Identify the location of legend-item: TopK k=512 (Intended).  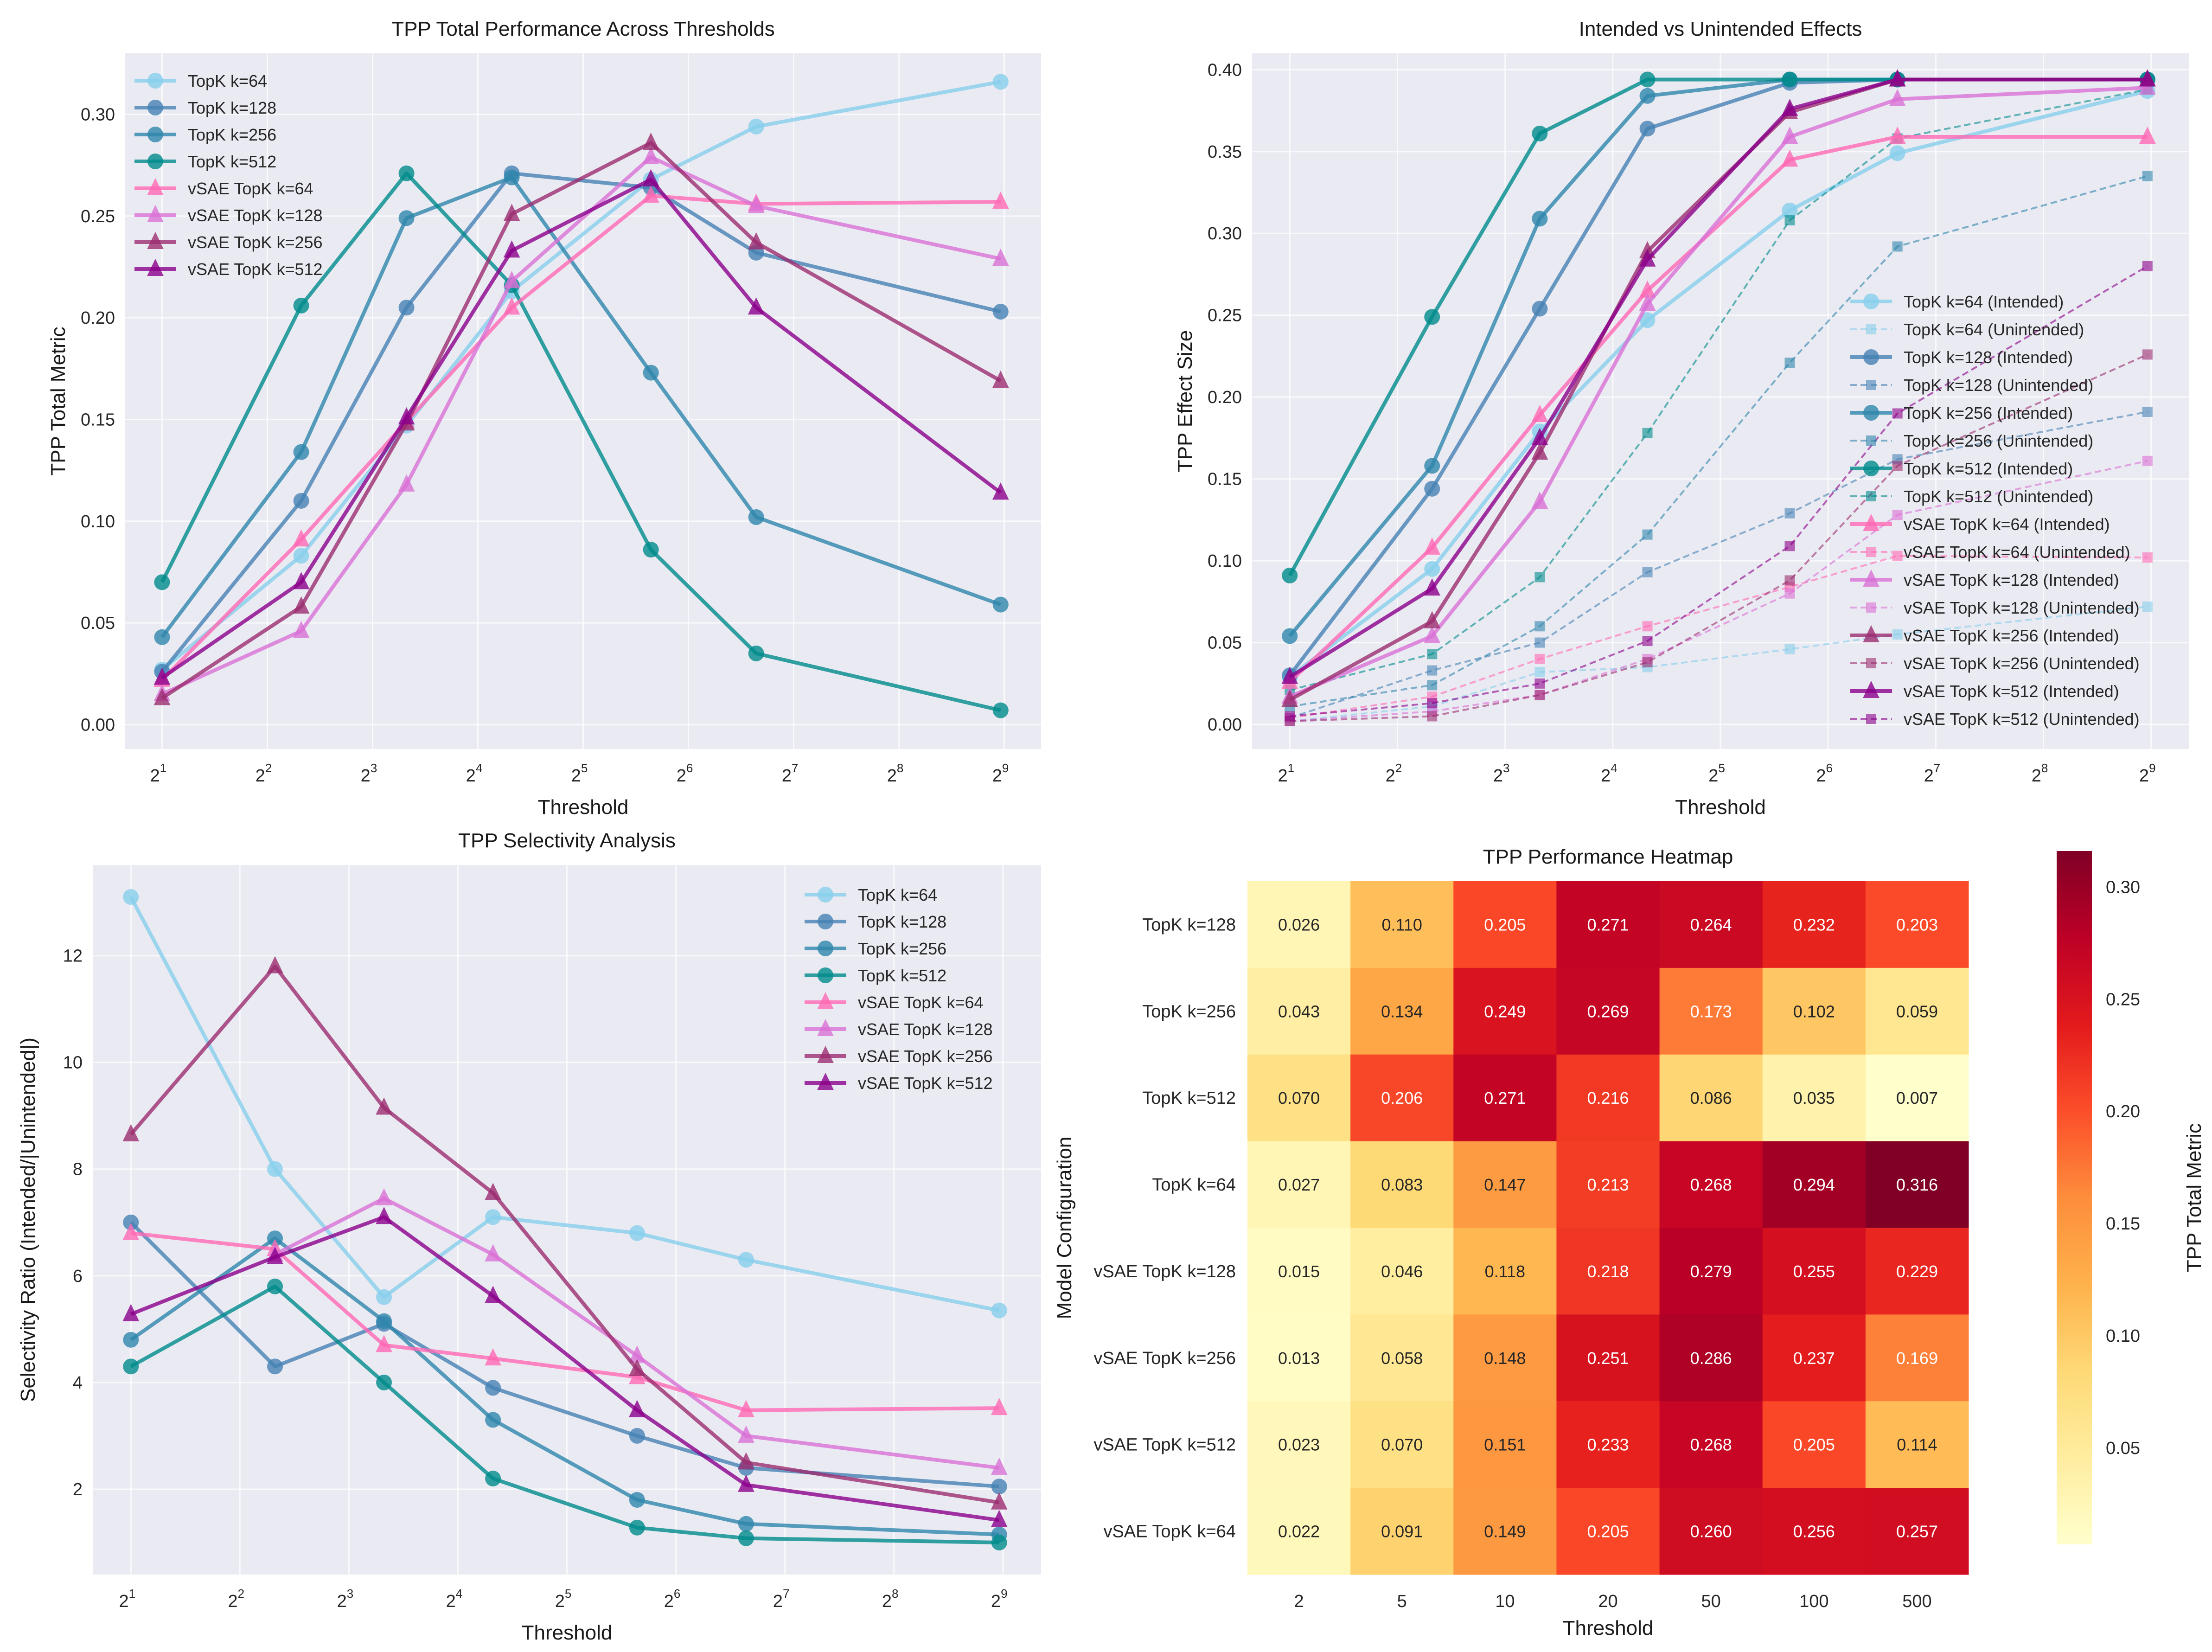
(1961, 468).